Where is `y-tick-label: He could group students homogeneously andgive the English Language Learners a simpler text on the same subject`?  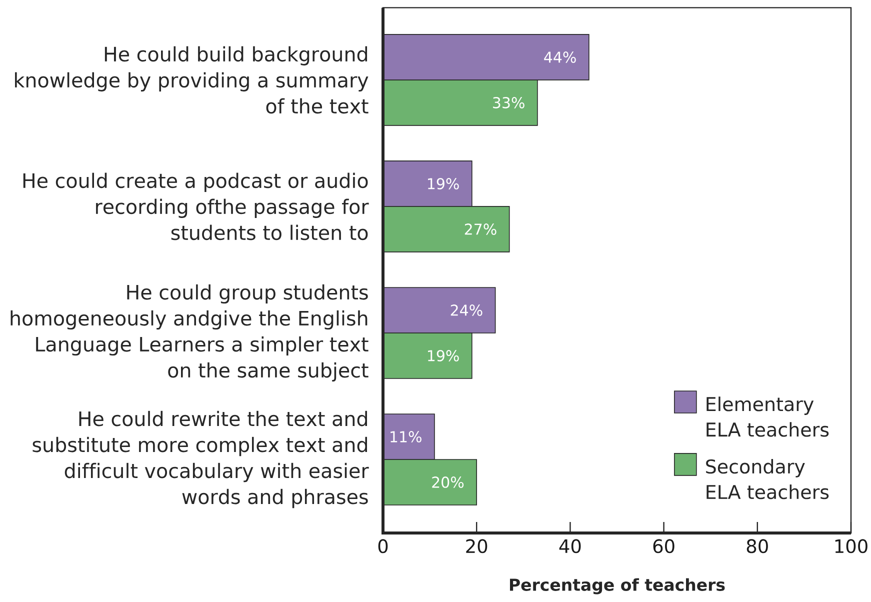 y-tick-label: He could group students homogeneously andgive the English Language Learners a simpler text on the same subject is located at coordinates (189, 333).